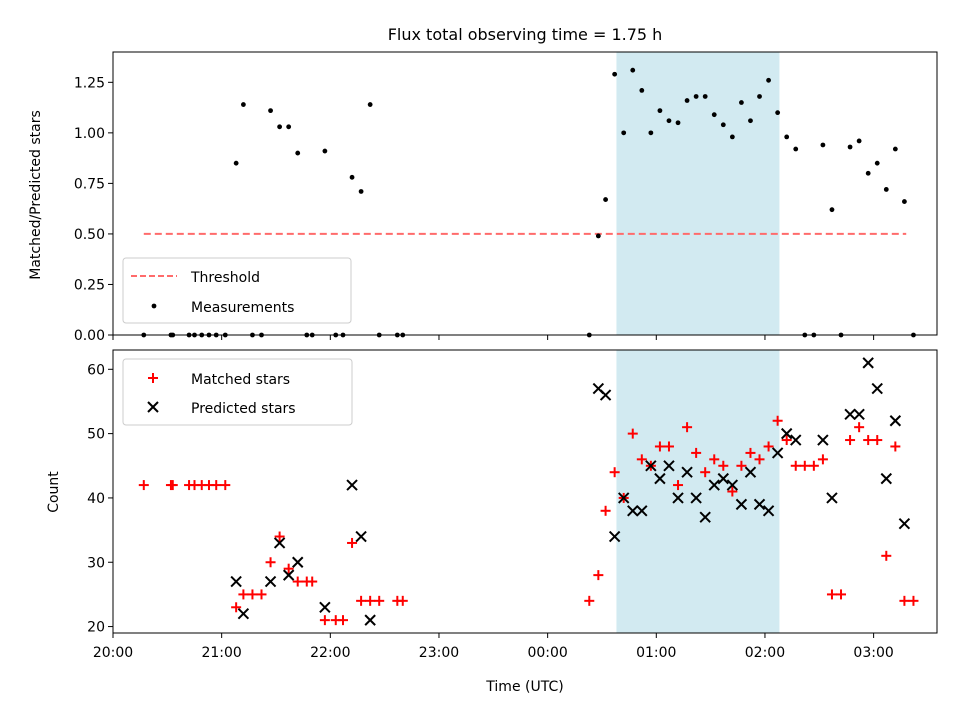  Describe the element at coordinates (221, 653) in the screenshot. I see `x-tick-label: 21:00` at that location.